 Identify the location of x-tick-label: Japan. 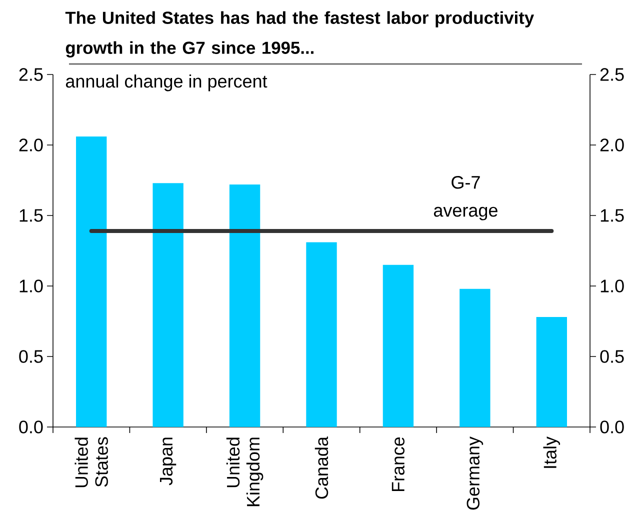
(168, 462).